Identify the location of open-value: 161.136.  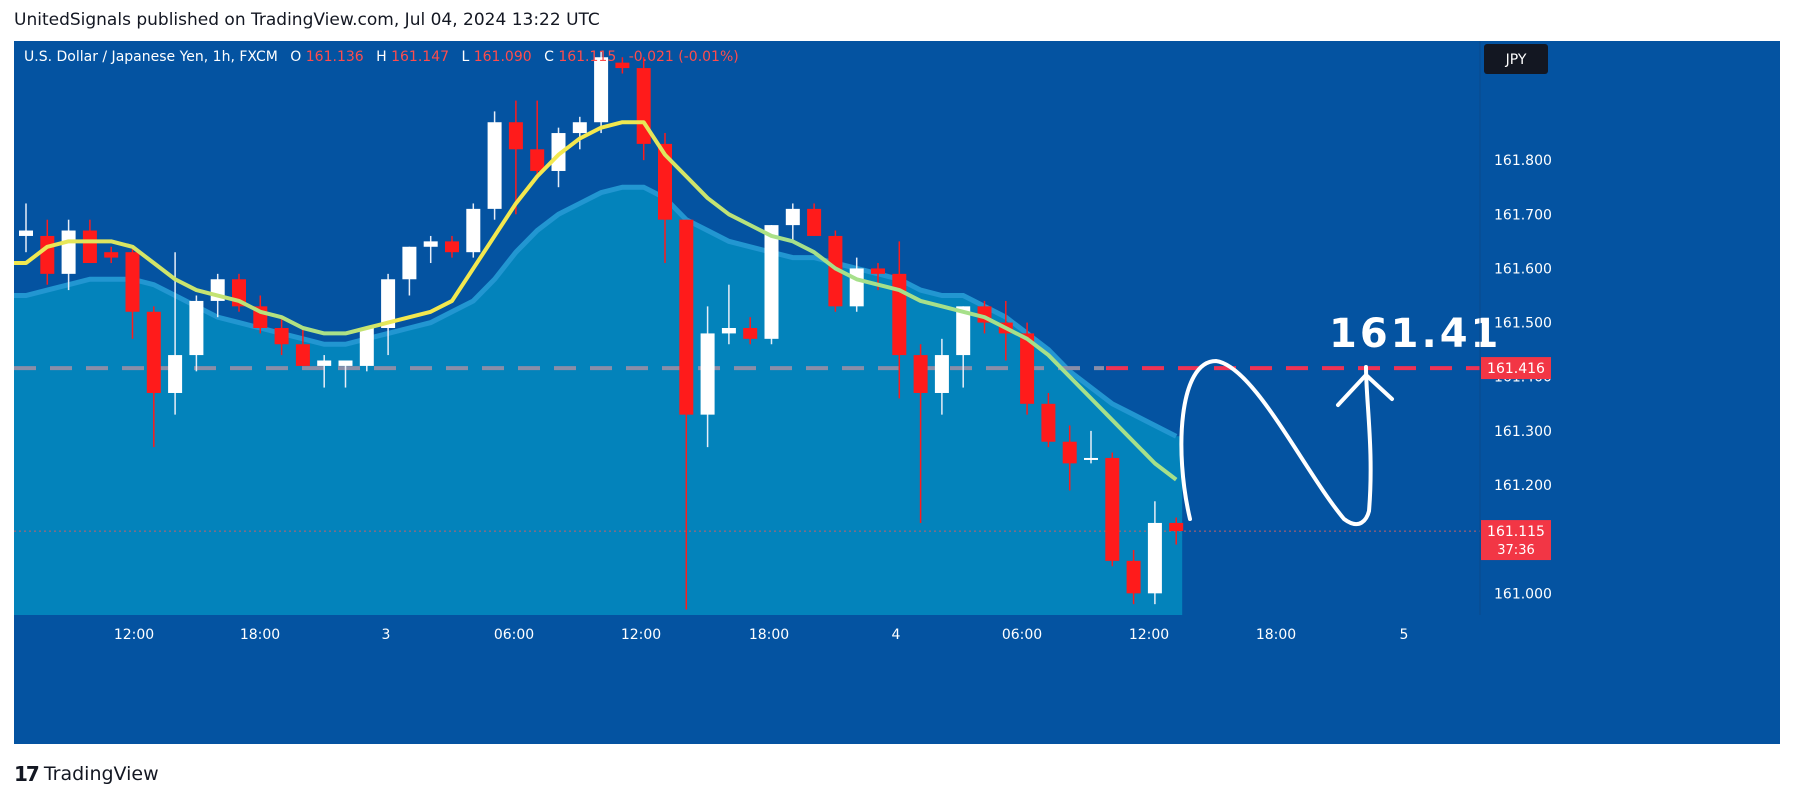
(335, 57).